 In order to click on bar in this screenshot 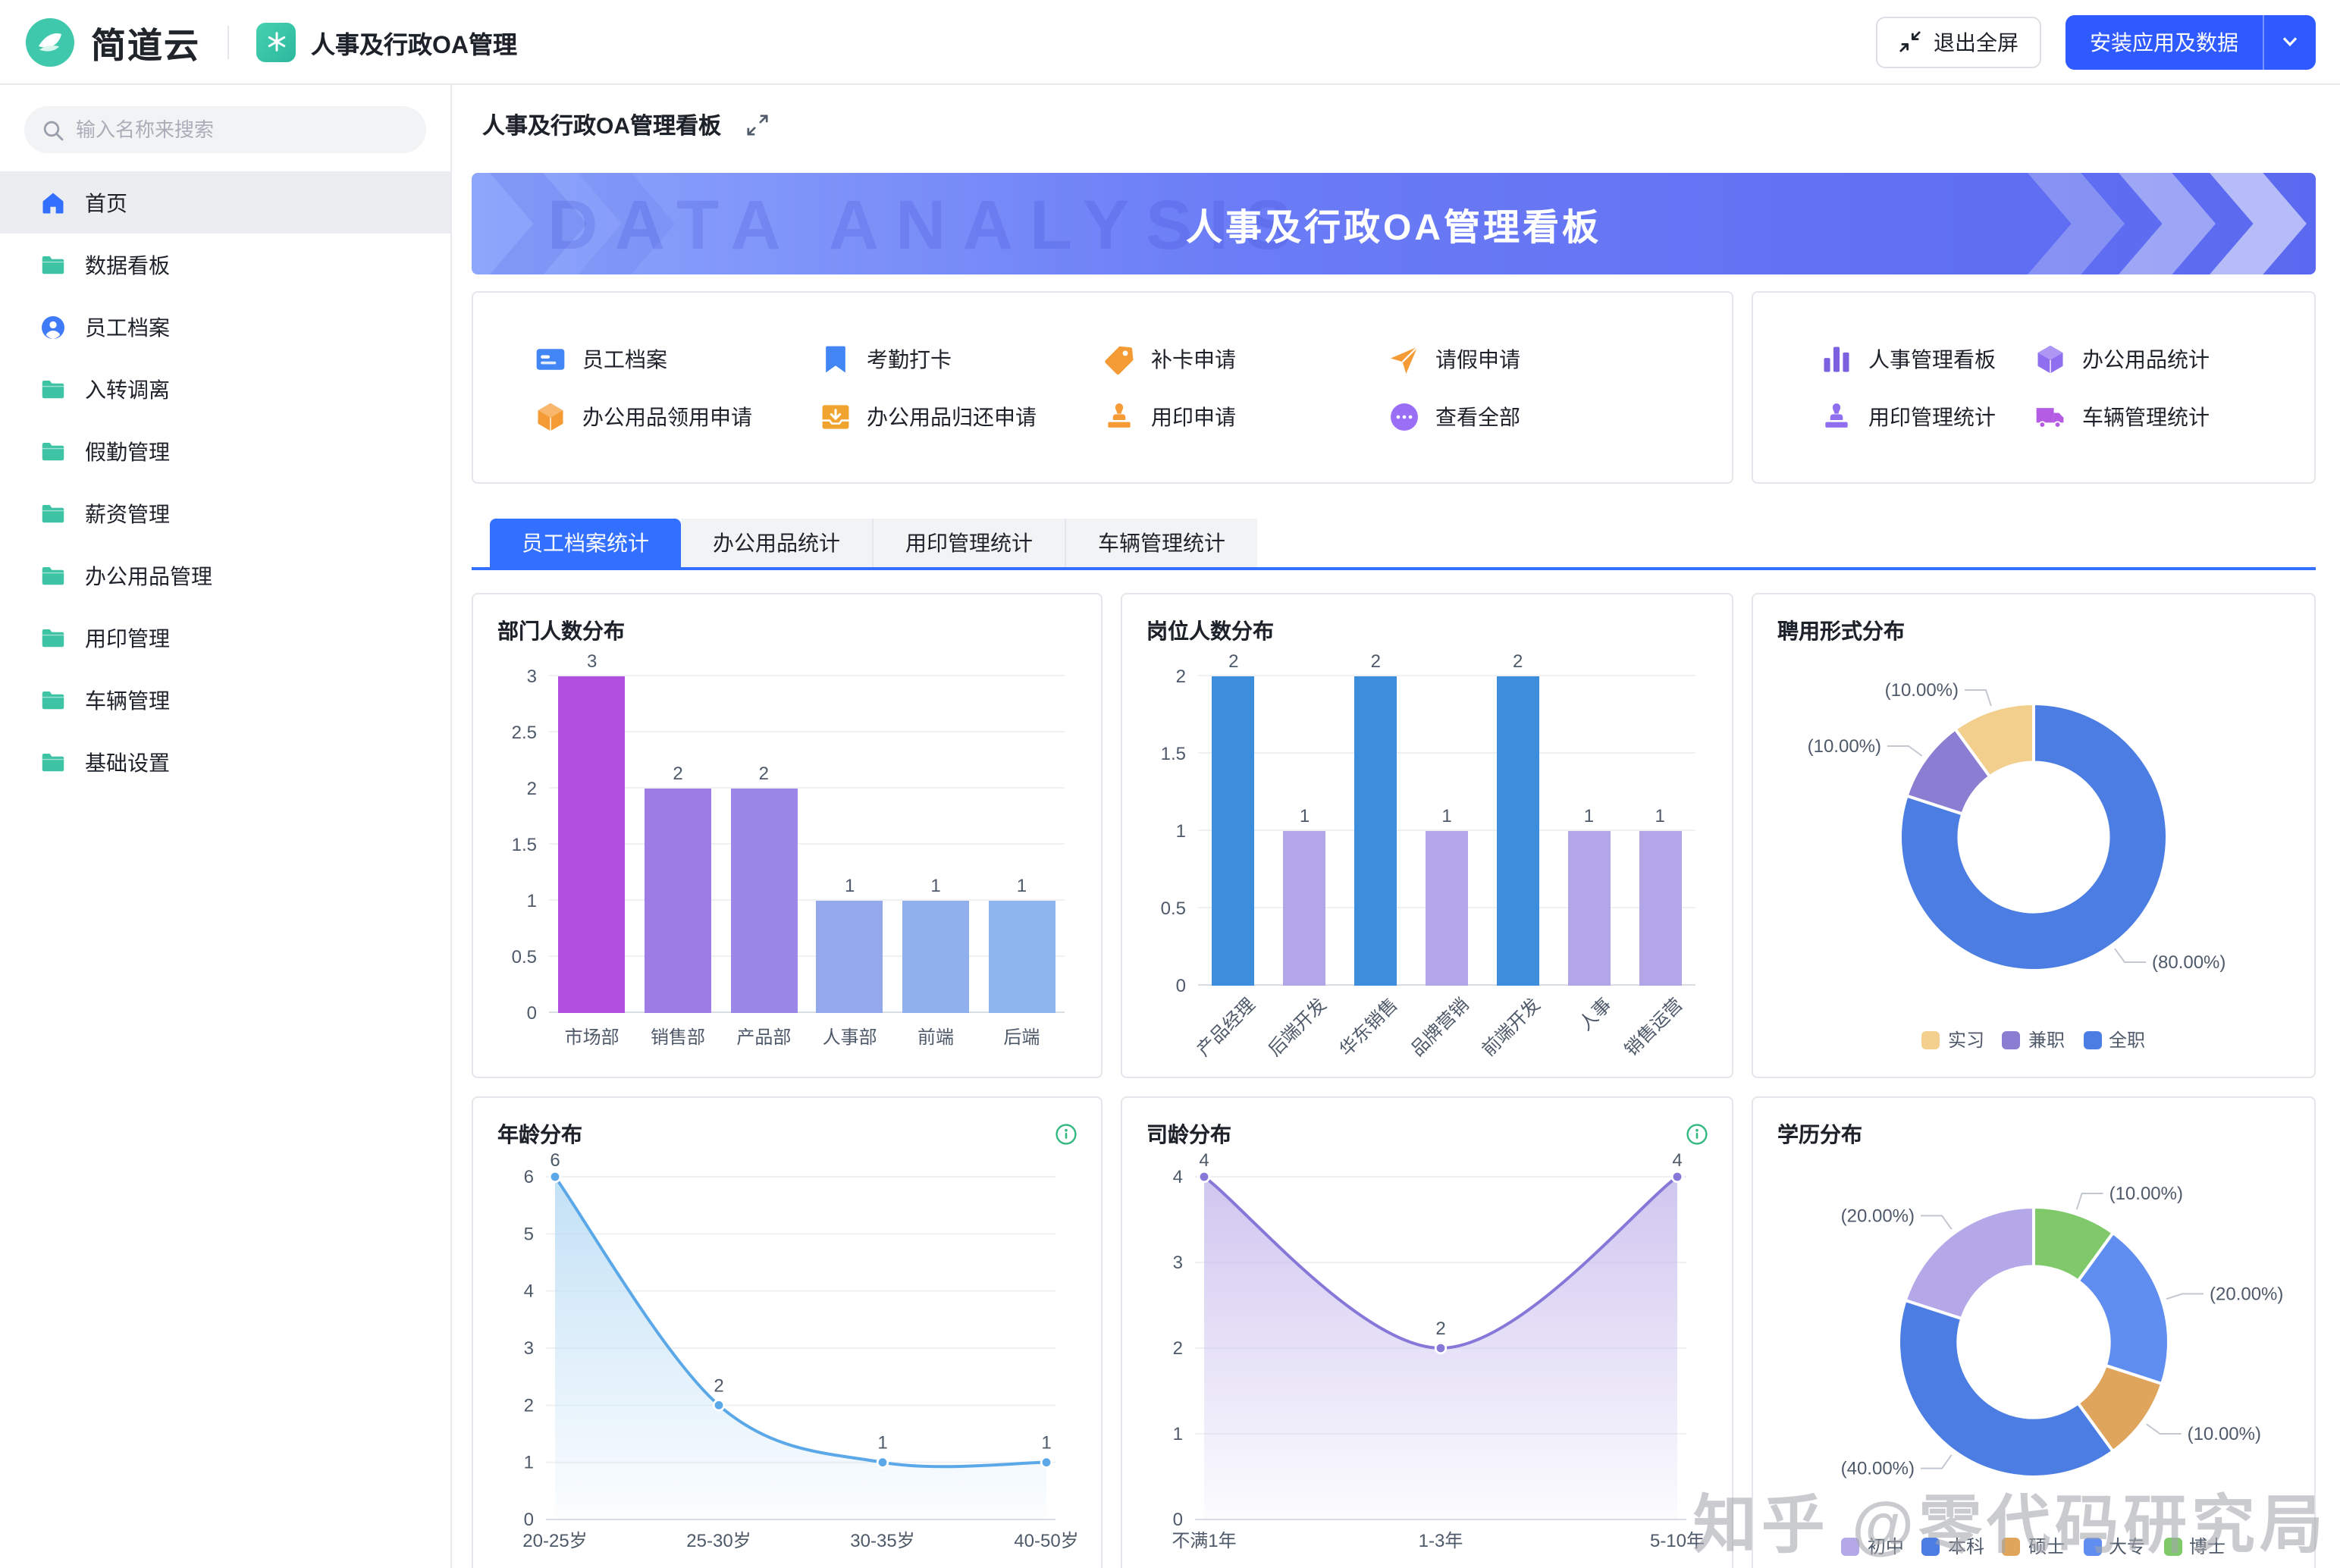, I will do `click(849, 957)`.